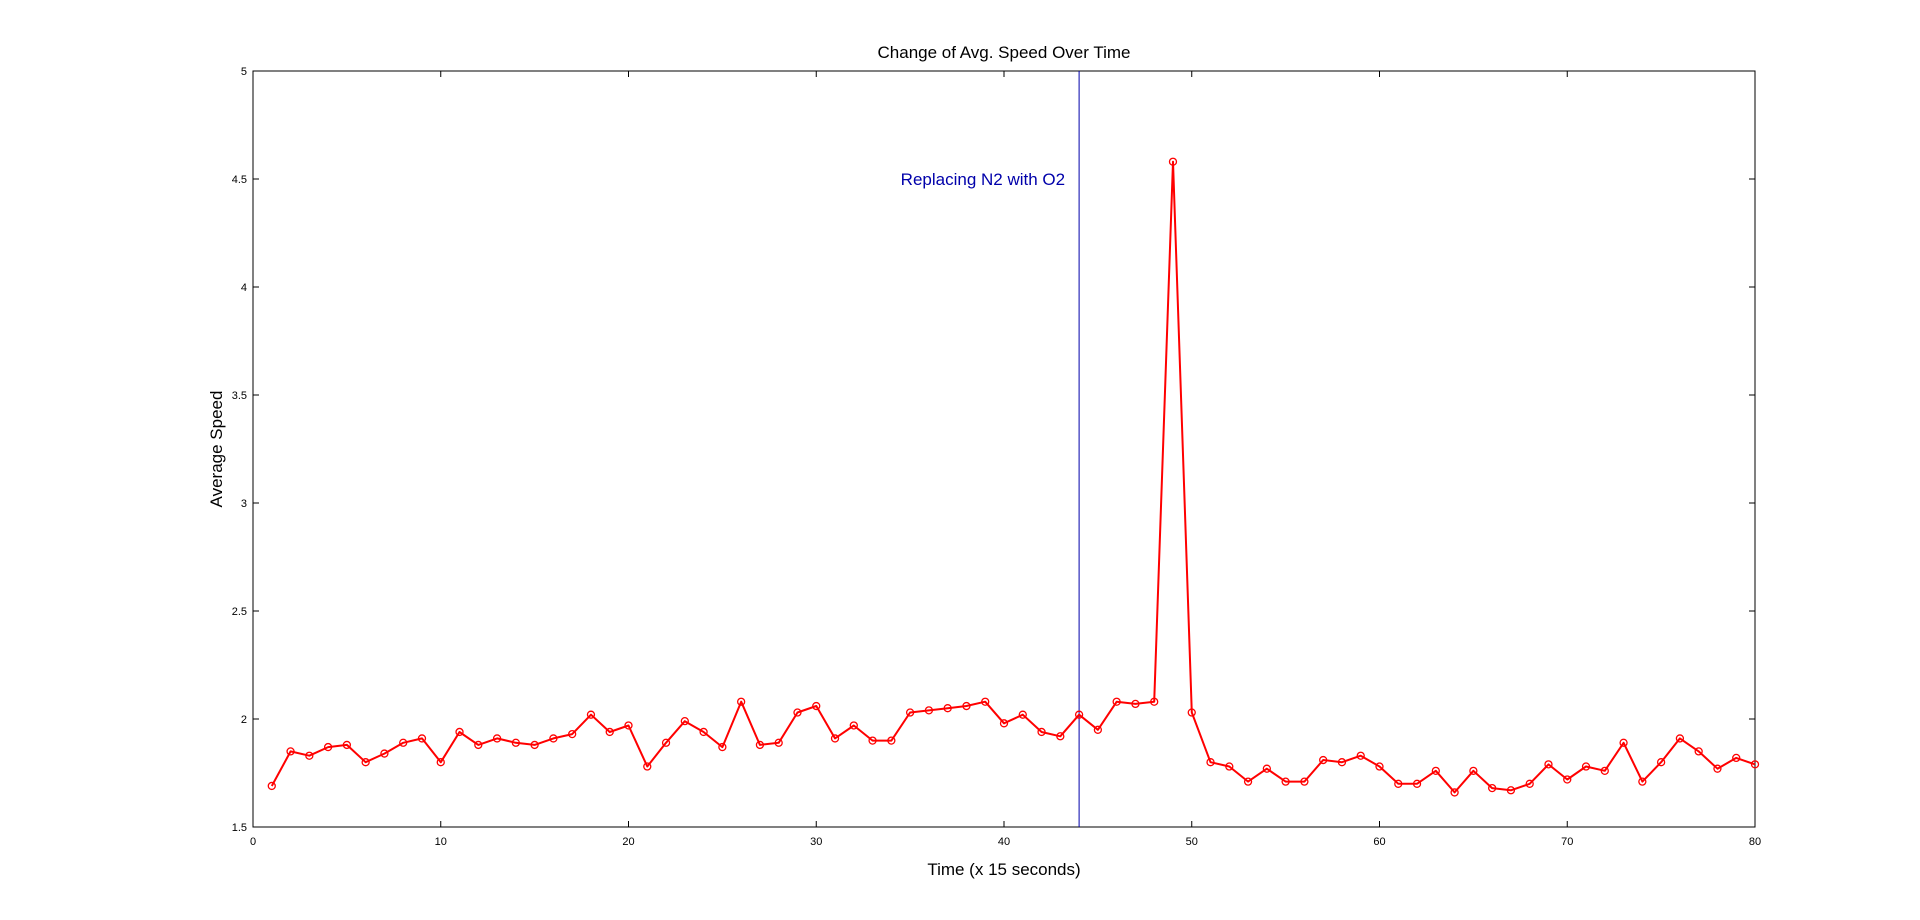 The height and width of the screenshot is (920, 1920). What do you see at coordinates (239, 396) in the screenshot?
I see `y-tick-label: 3.5` at bounding box center [239, 396].